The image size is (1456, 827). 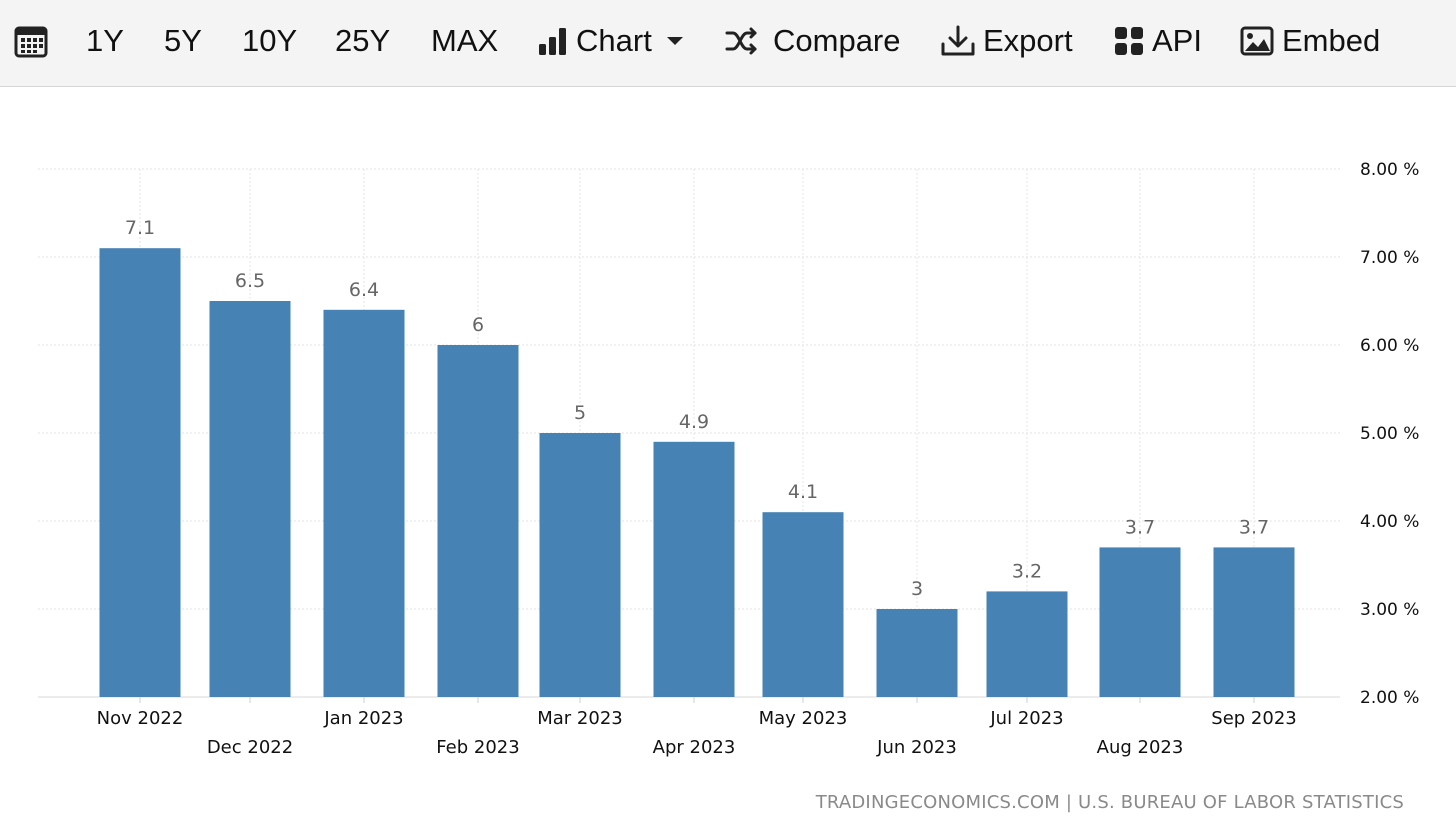 What do you see at coordinates (837, 40) in the screenshot?
I see `compare-label: Compare` at bounding box center [837, 40].